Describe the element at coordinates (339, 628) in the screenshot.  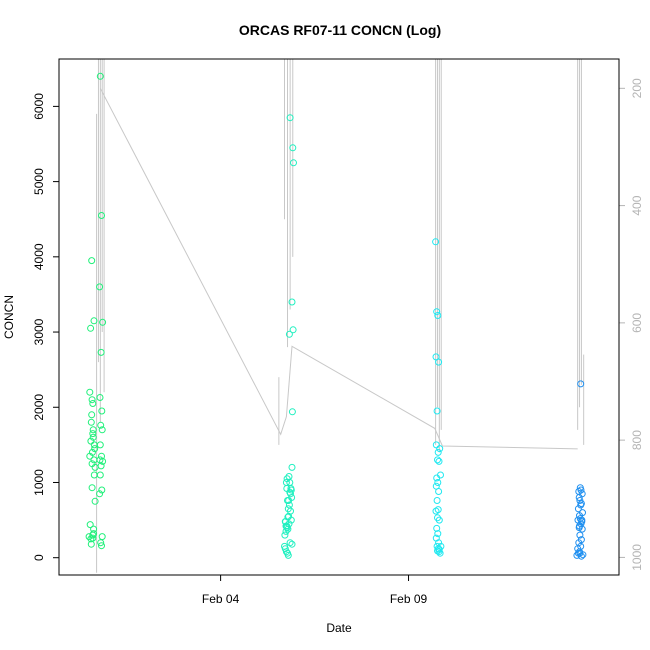
I see `x-axis-label: Date` at that location.